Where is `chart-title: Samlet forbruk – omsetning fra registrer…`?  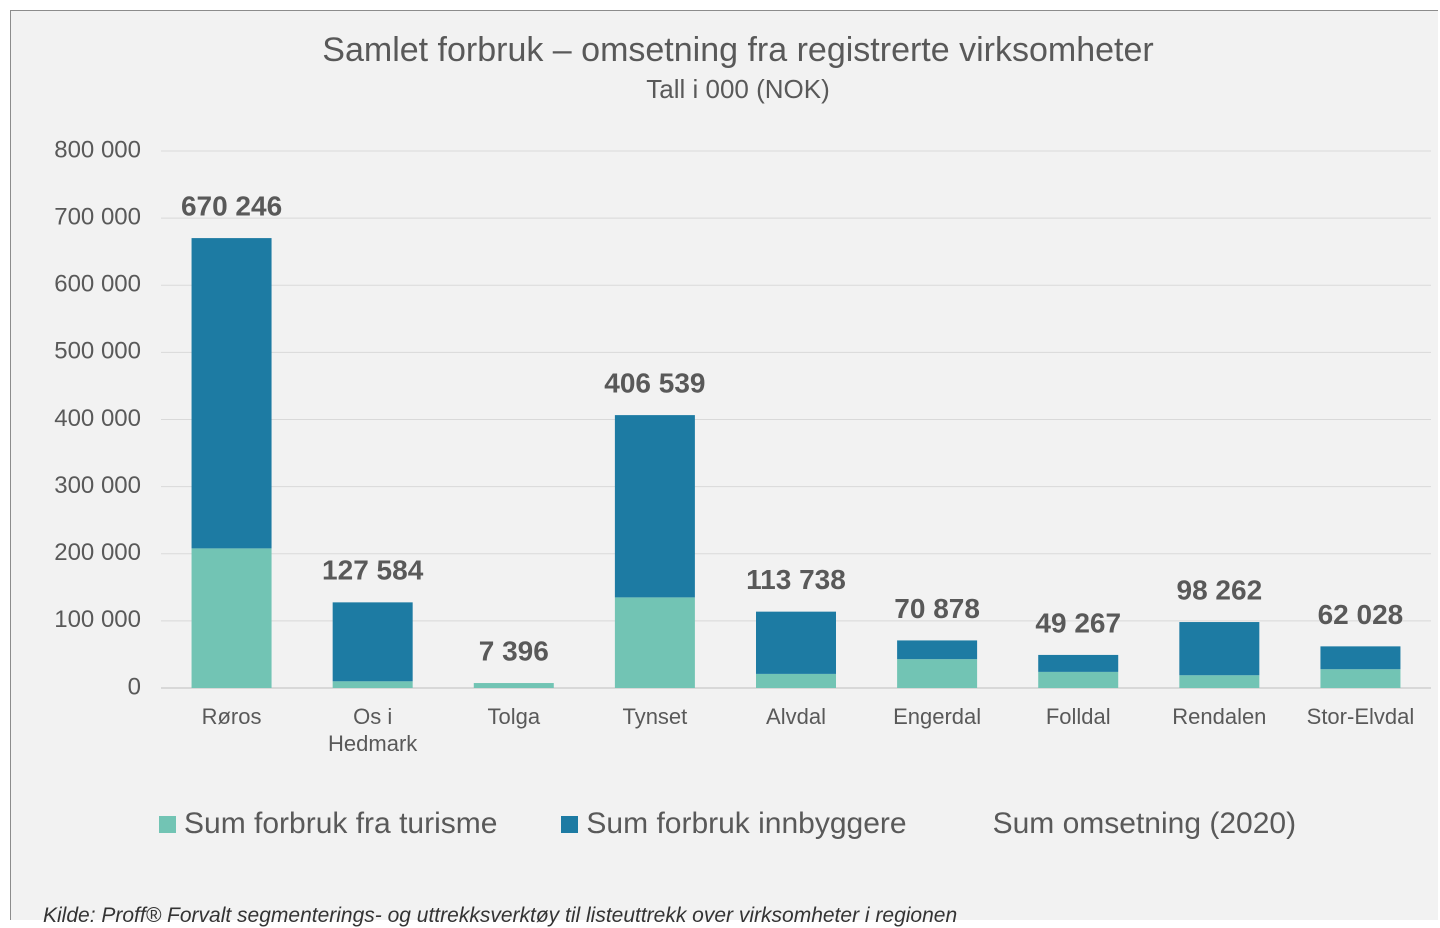 chart-title: Samlet forbruk – omsetning fra registrer… is located at coordinates (737, 50).